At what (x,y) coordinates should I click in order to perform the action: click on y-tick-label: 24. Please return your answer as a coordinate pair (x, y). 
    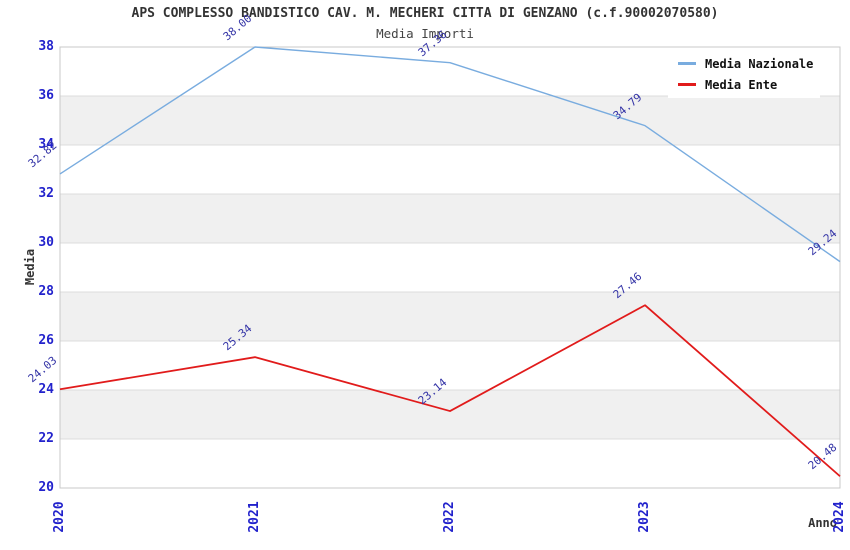
    Looking at the image, I should click on (46, 389).